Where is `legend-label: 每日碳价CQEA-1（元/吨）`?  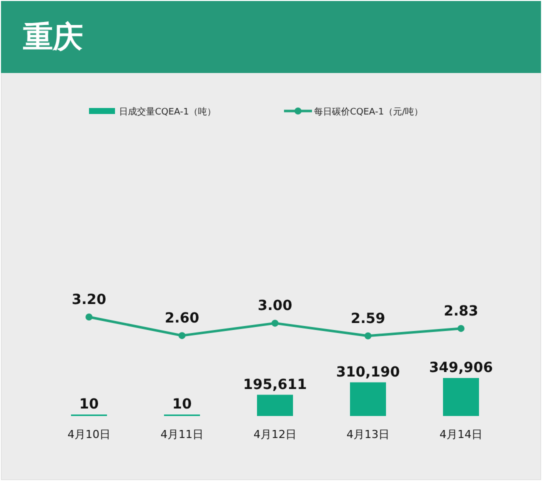 legend-label: 每日碳价CQEA-1（元/吨） is located at coordinates (369, 112).